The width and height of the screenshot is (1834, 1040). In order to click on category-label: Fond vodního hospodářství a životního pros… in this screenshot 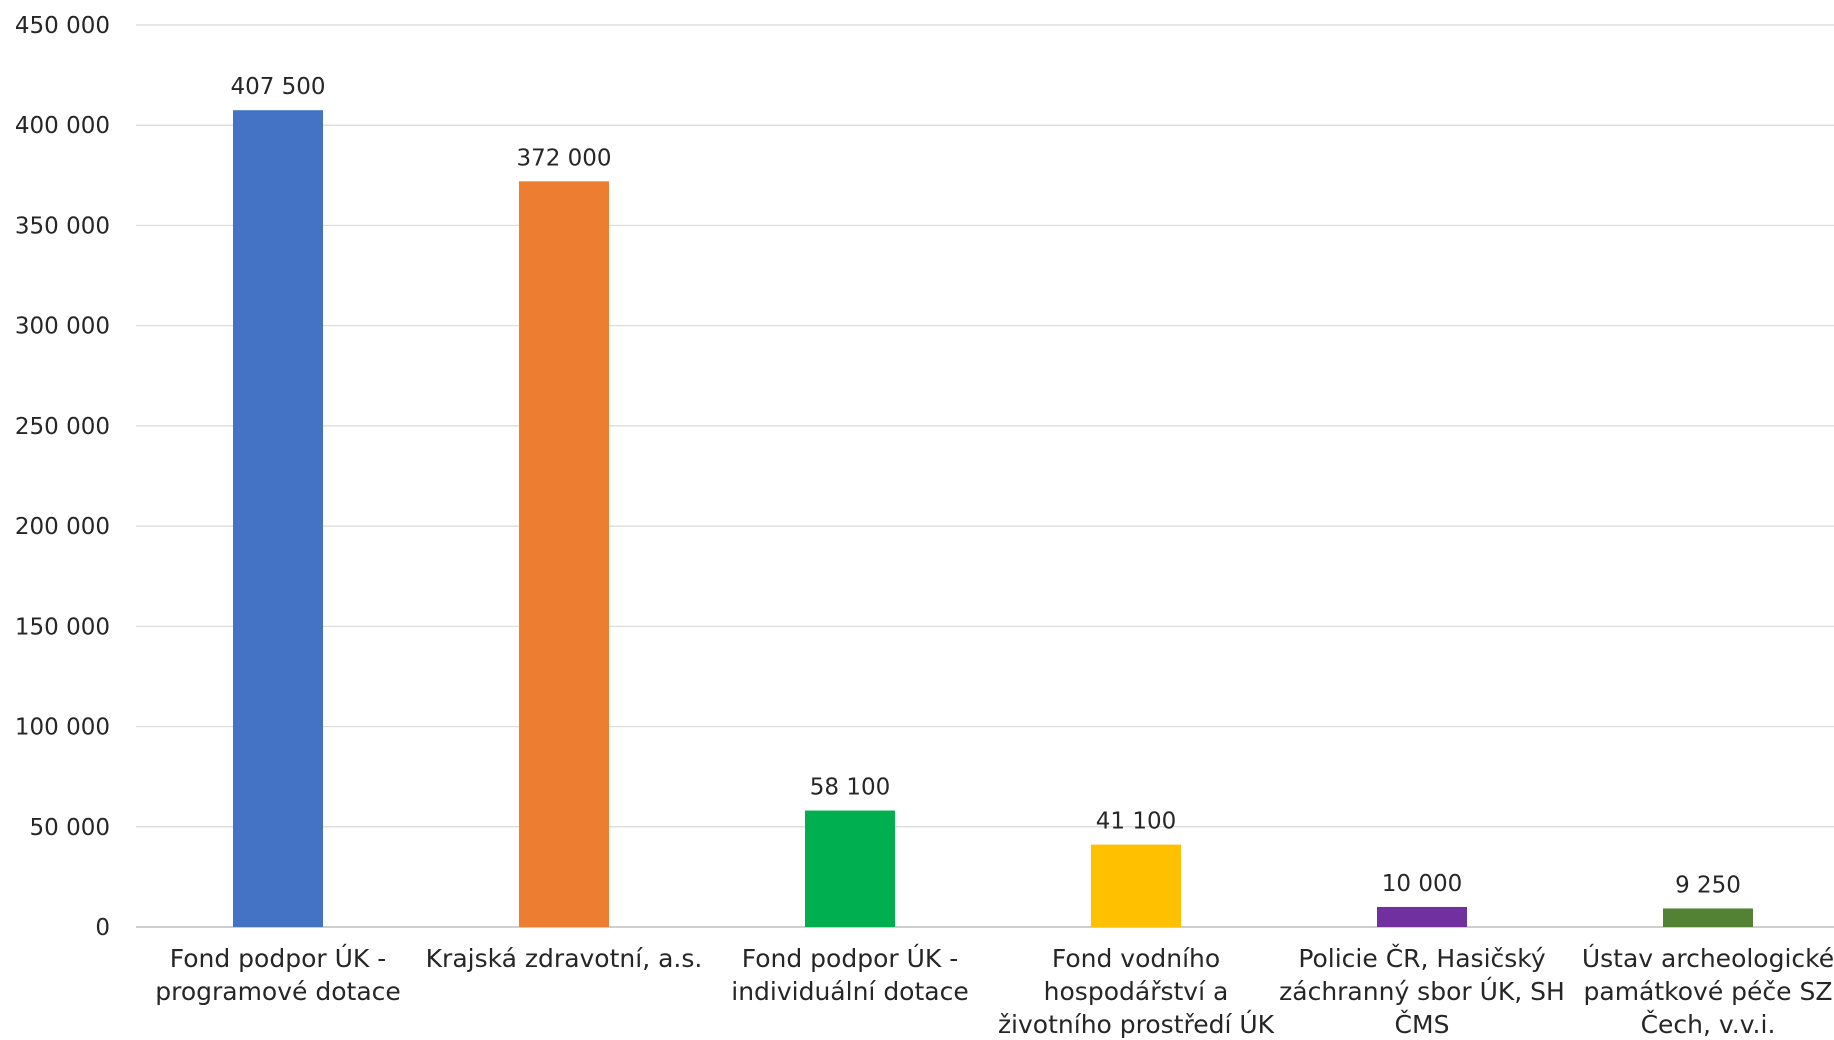, I will do `click(1136, 991)`.